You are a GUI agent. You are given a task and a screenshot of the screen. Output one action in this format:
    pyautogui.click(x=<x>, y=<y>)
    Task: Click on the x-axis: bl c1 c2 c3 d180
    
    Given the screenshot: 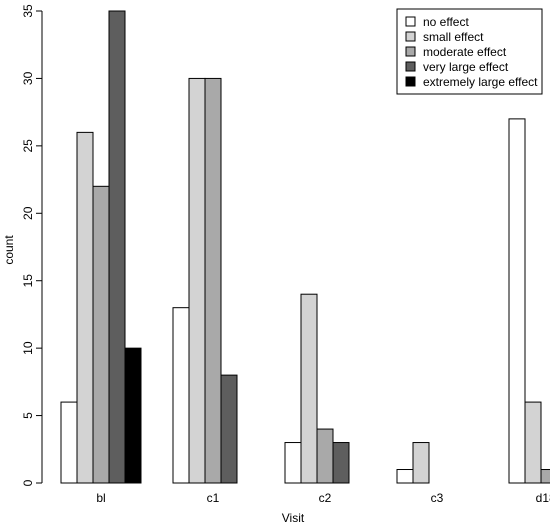 What is the action you would take?
    pyautogui.click(x=323, y=498)
    